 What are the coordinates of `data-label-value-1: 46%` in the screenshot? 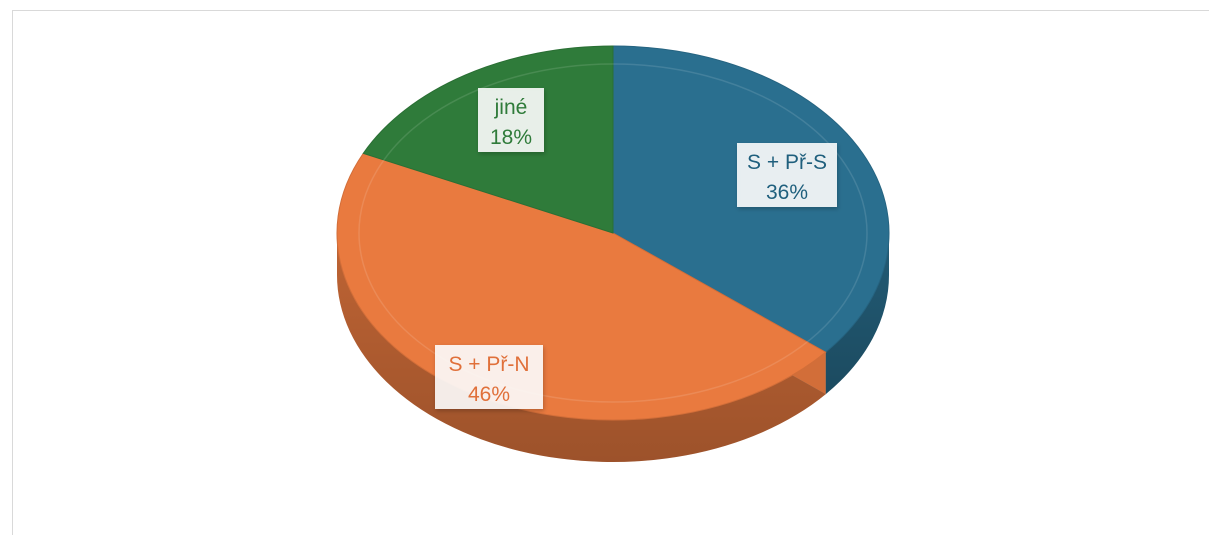 It's located at (489, 394).